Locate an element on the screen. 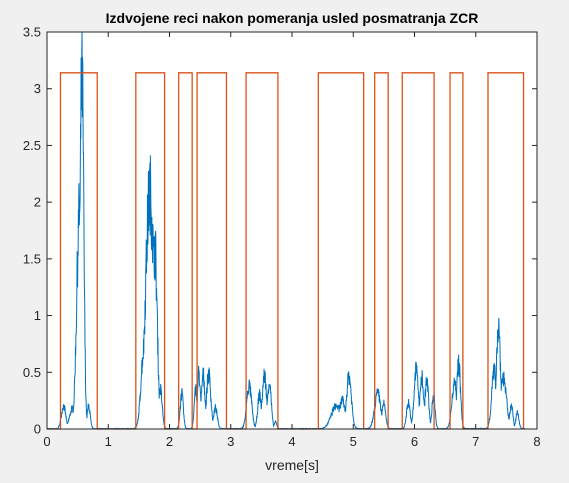  x-axis-label: vreme[s] is located at coordinates (292, 465).